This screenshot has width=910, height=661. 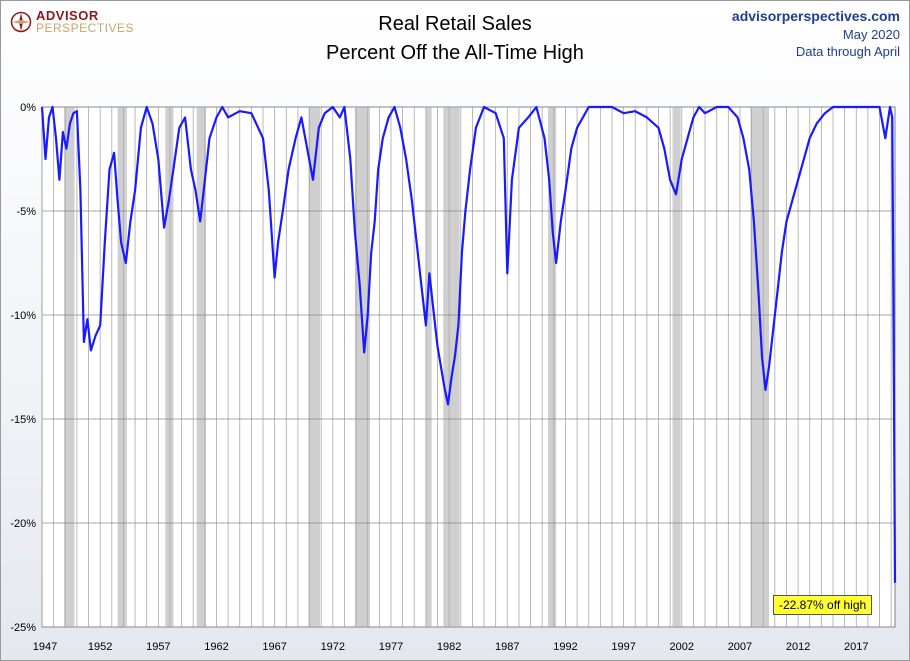 I want to click on x-tick-label: 1952, so click(x=100, y=647).